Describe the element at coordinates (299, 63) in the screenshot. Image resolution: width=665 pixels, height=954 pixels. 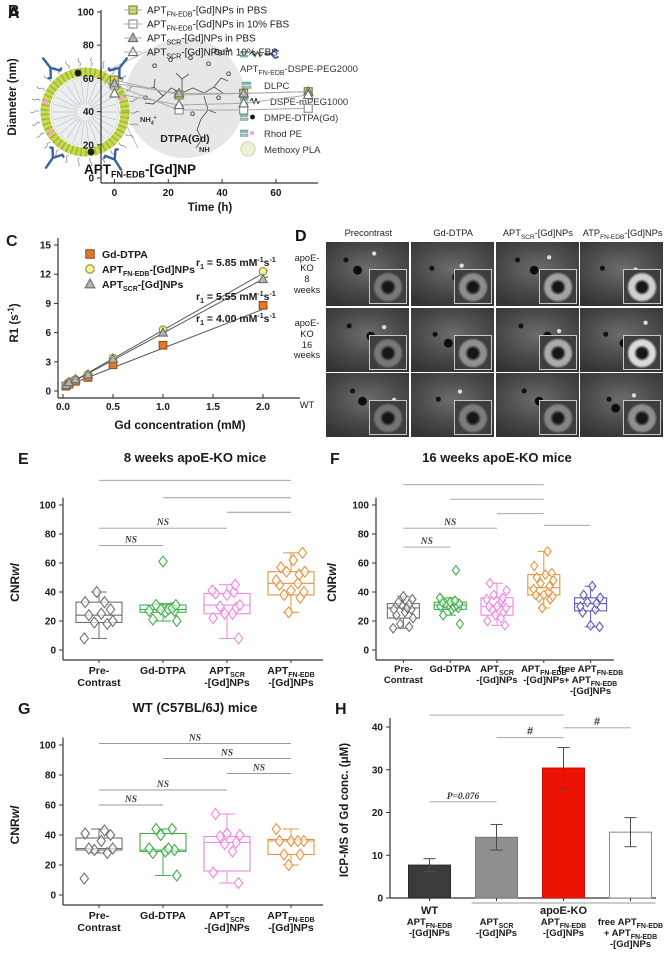
I see `legend-item: APTFN-EDB-DSPE-PEG2000` at that location.